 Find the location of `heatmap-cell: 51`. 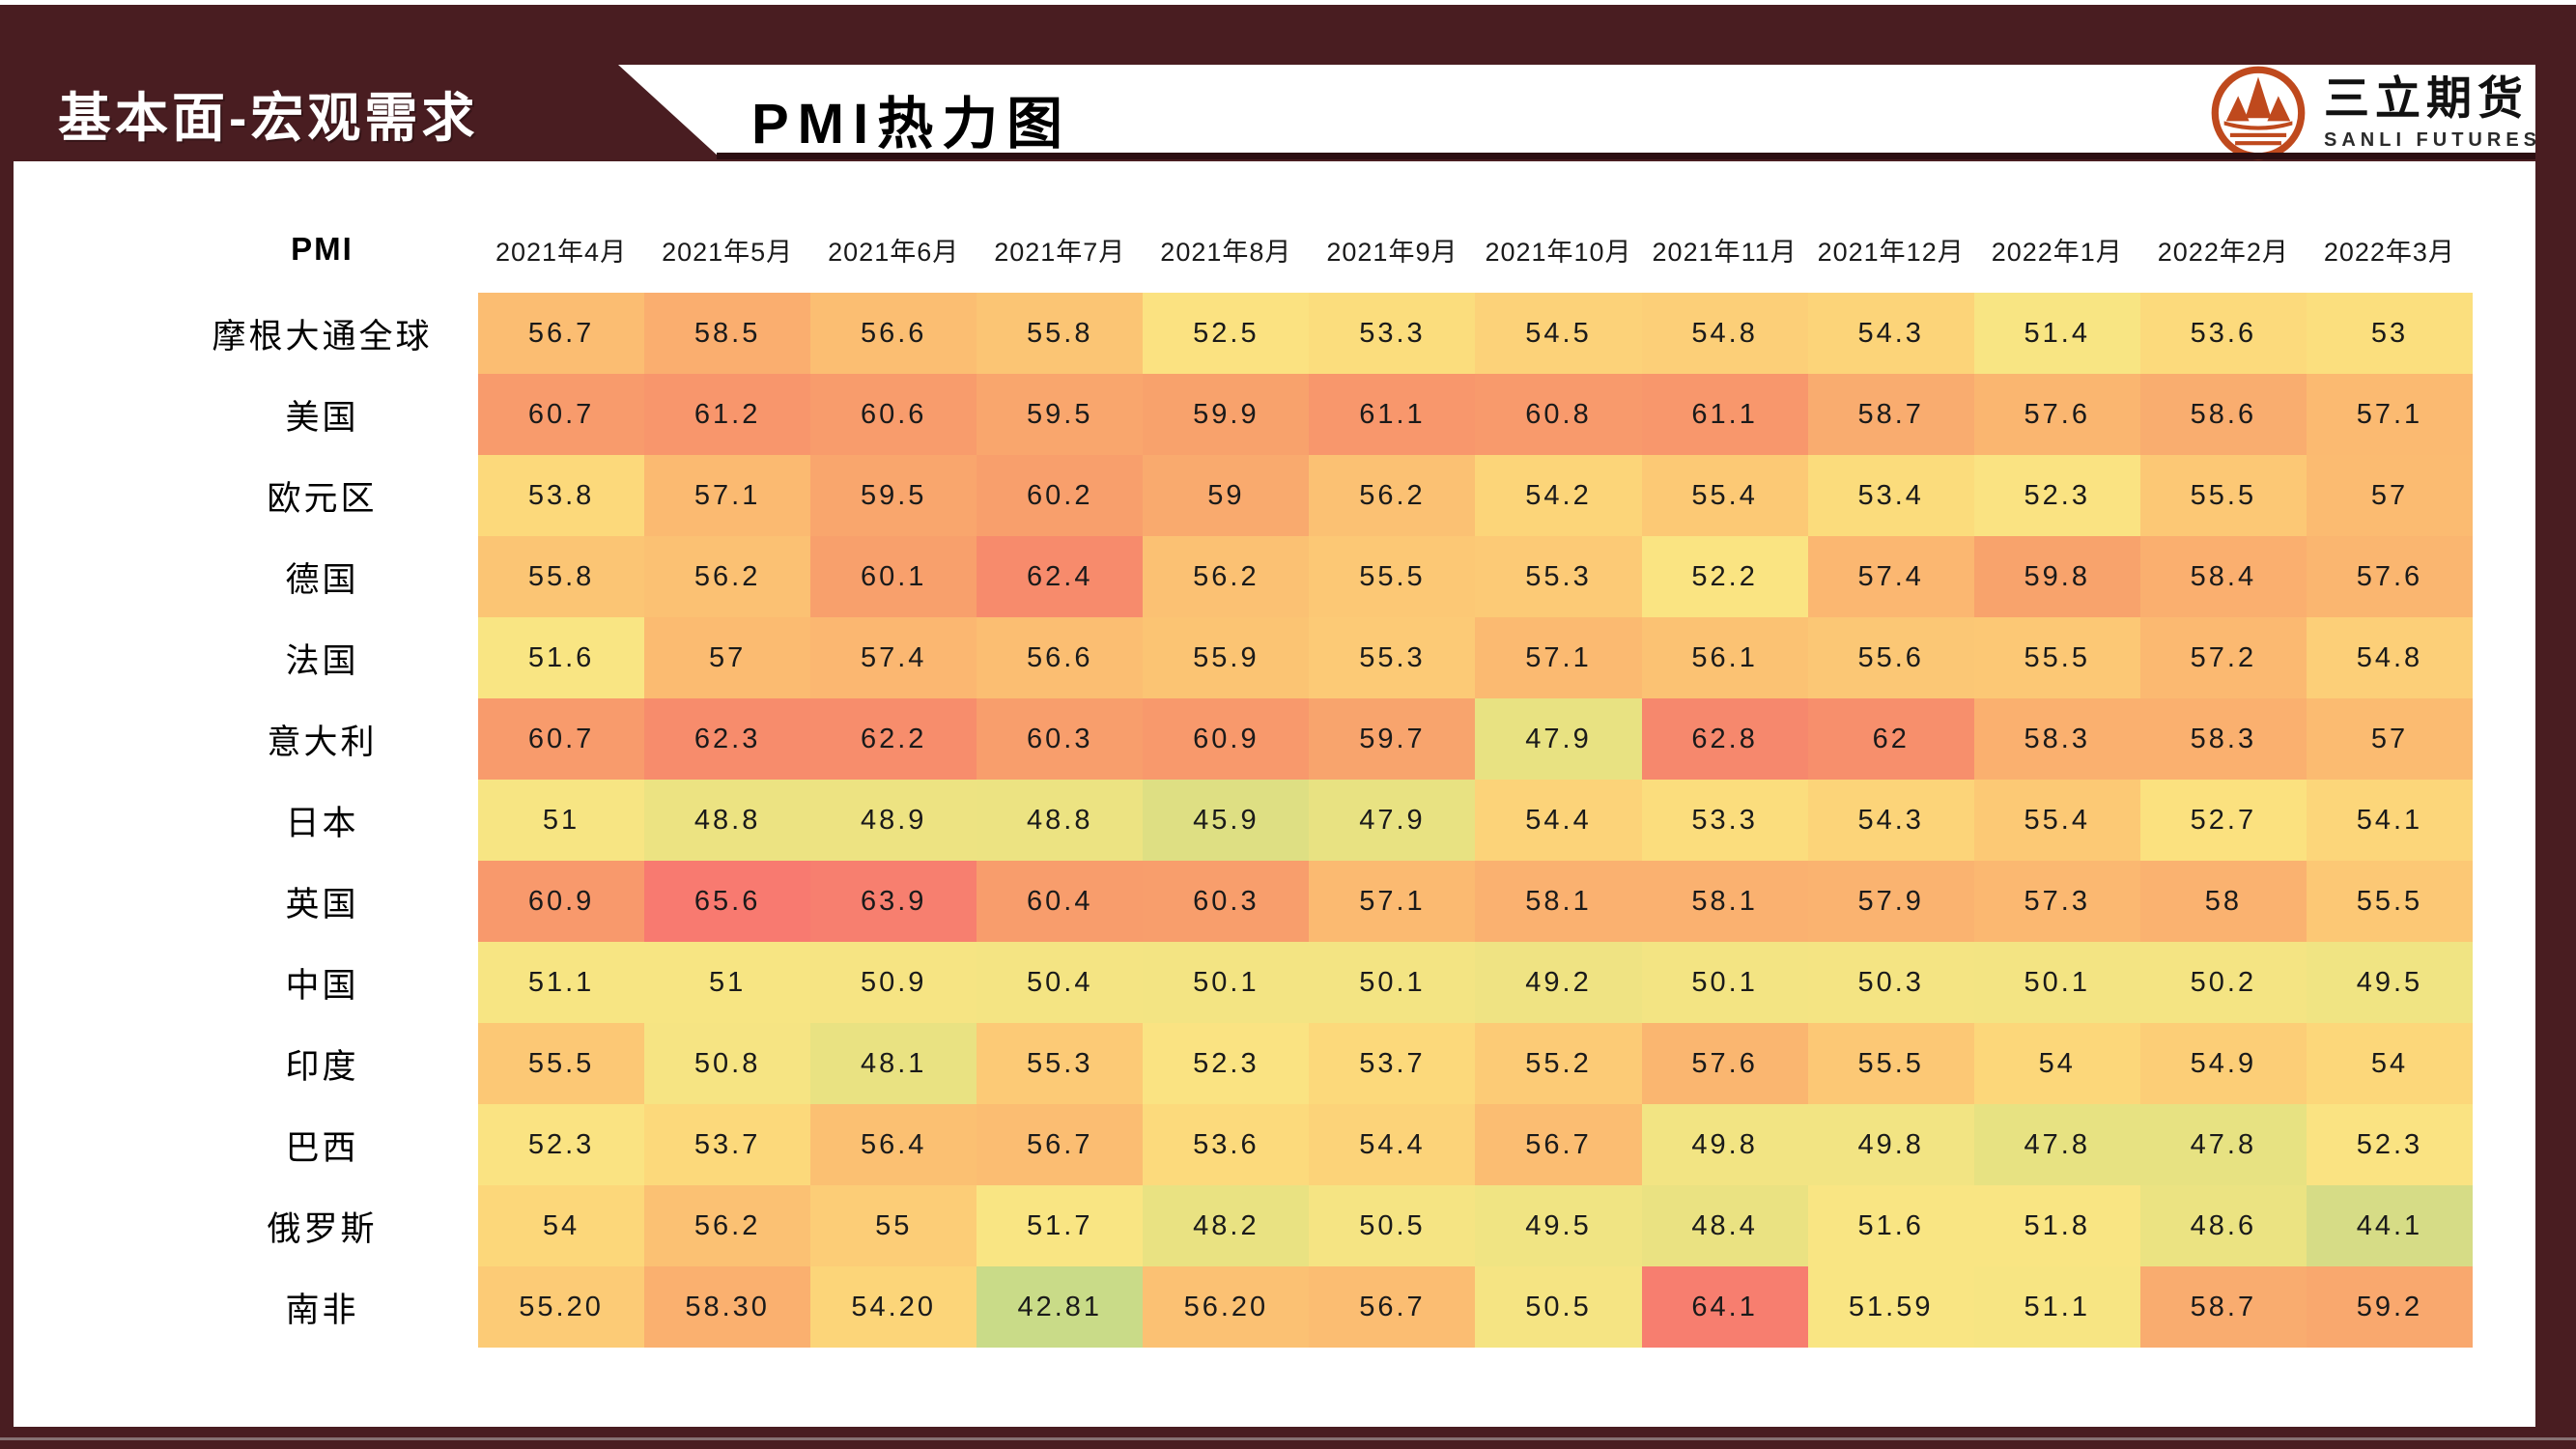

heatmap-cell: 51 is located at coordinates (561, 820).